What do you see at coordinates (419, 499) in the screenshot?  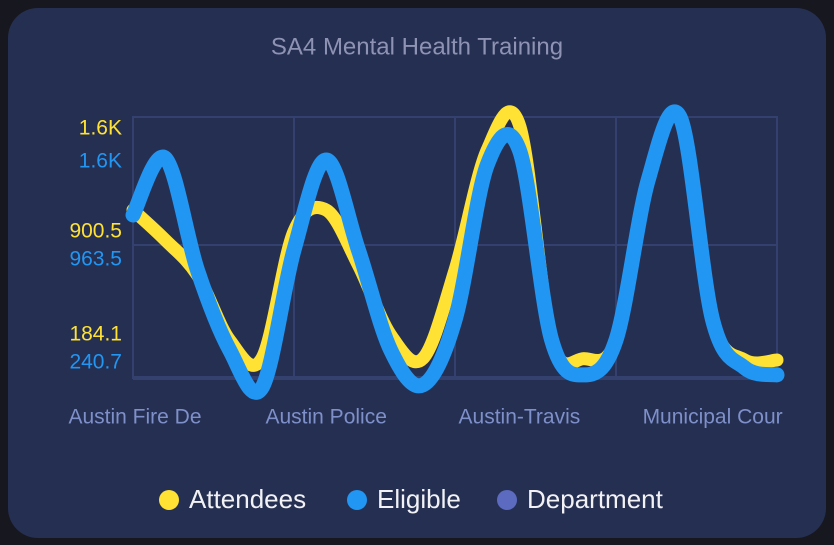 I see `legend-label: Eligible` at bounding box center [419, 499].